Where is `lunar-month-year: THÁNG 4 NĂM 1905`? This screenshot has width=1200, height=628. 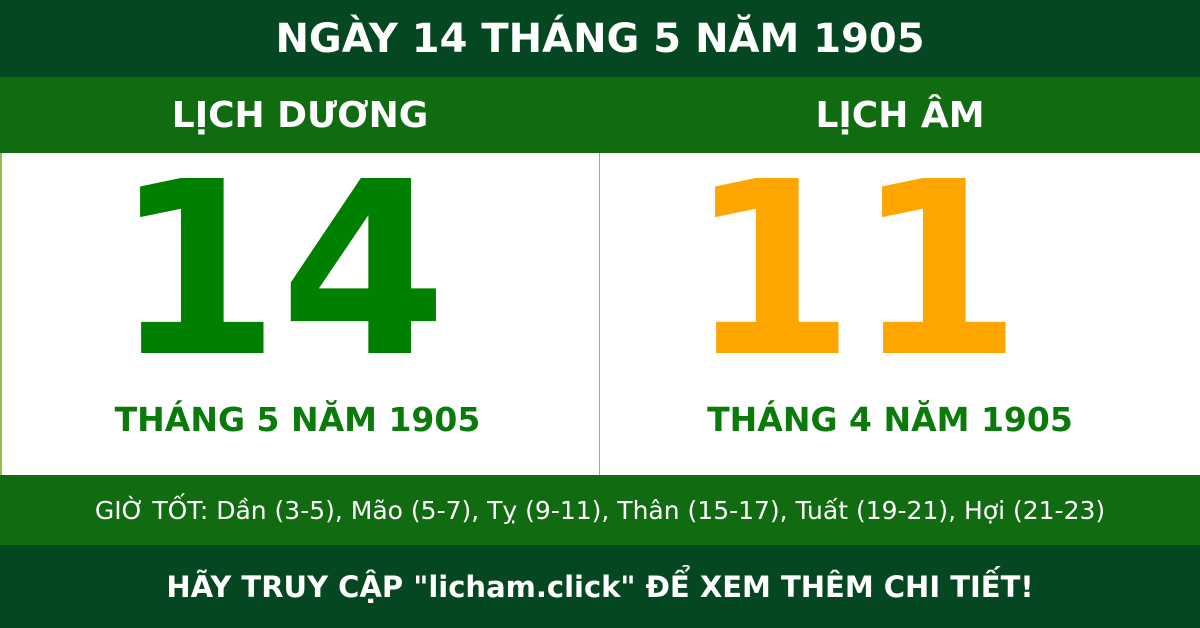 lunar-month-year: THÁNG 4 NĂM 1905 is located at coordinates (890, 419).